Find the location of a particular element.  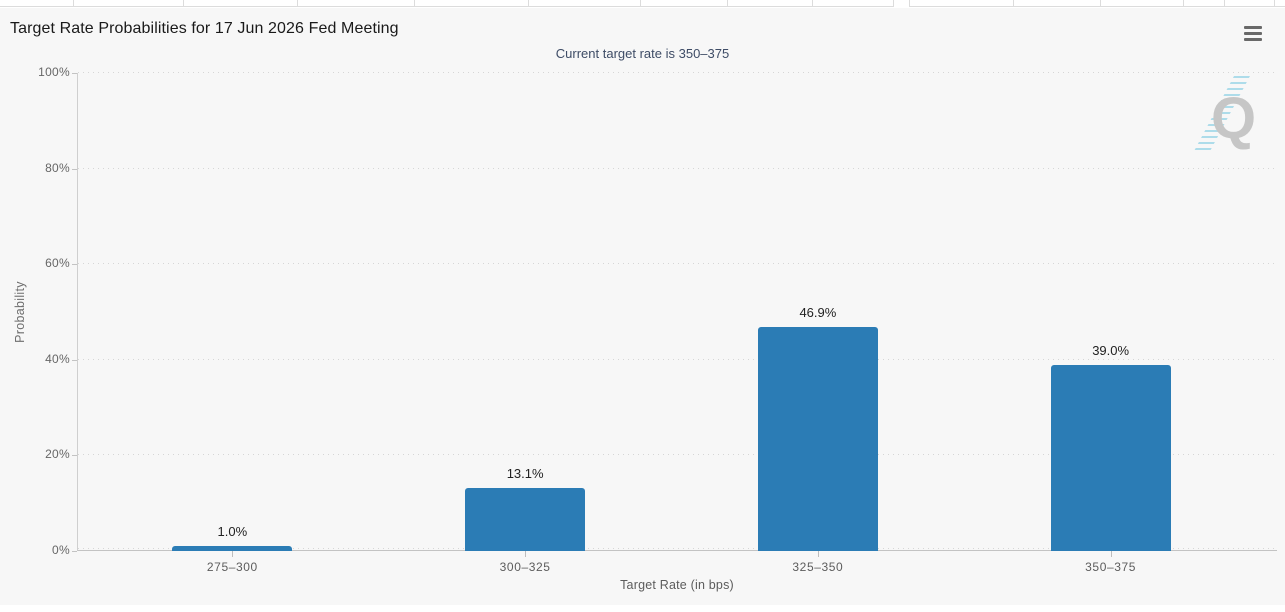

chart-subtitle: Current target rate is 350–375 is located at coordinates (642, 53).